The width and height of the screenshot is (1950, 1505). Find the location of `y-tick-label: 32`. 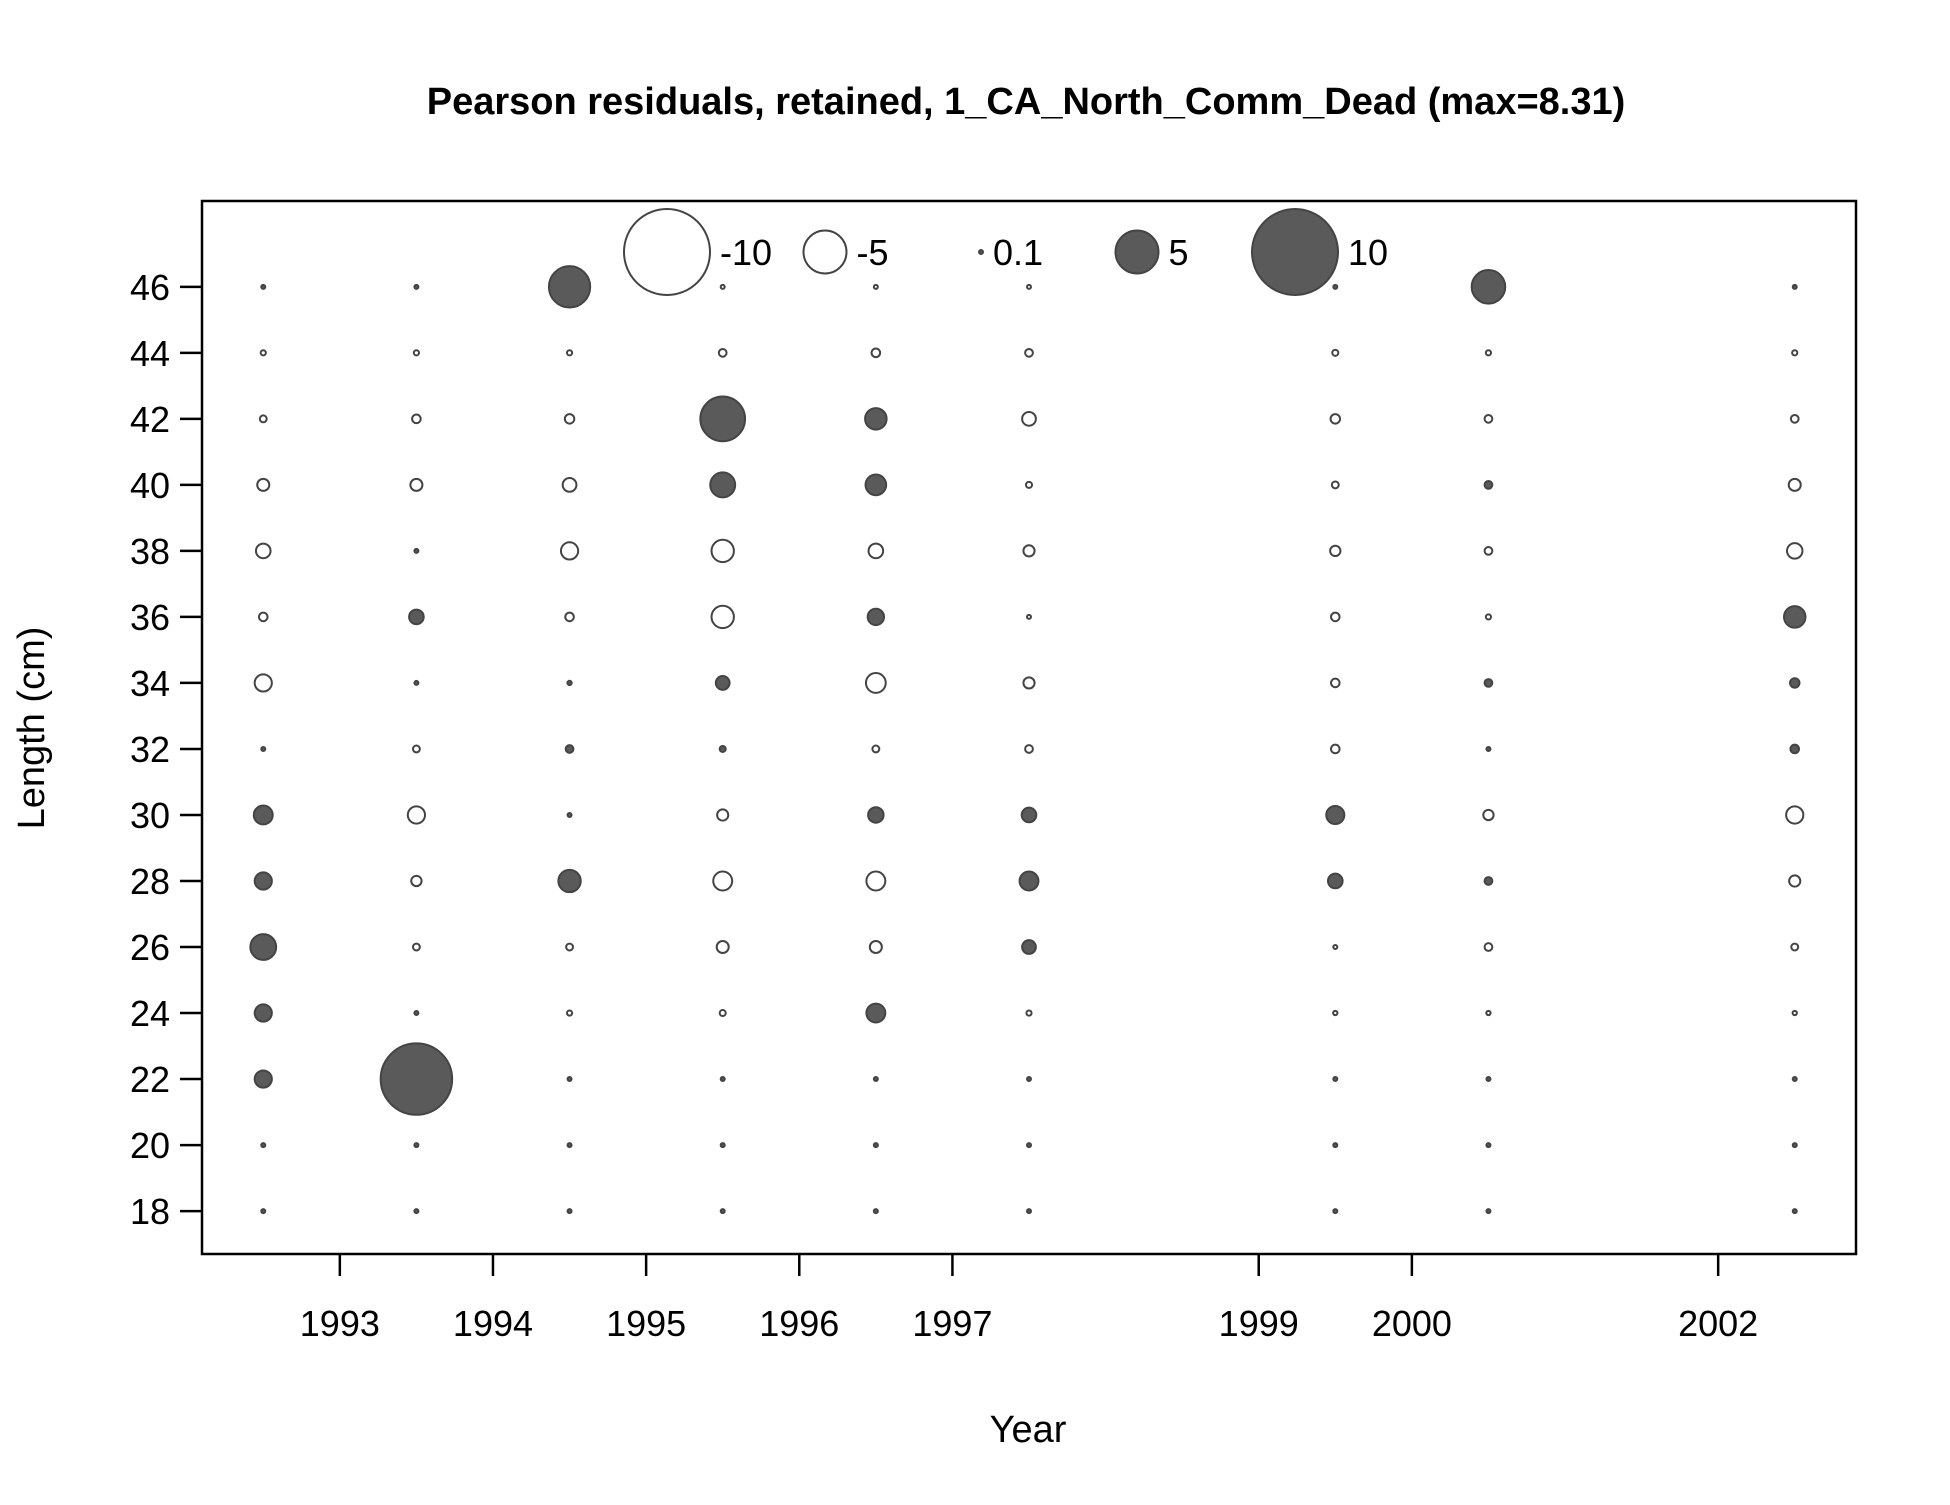

y-tick-label: 32 is located at coordinates (150, 749).